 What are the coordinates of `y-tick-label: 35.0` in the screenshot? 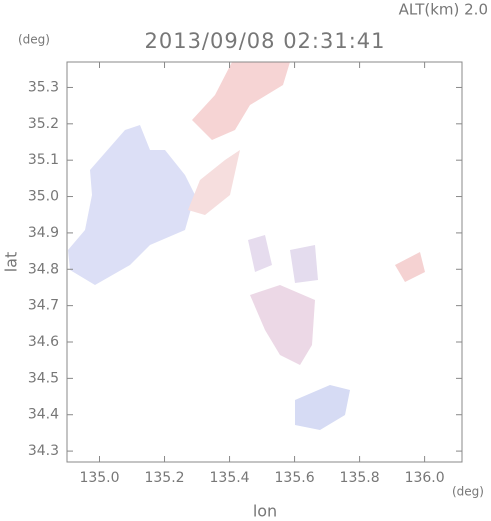 It's located at (43, 197).